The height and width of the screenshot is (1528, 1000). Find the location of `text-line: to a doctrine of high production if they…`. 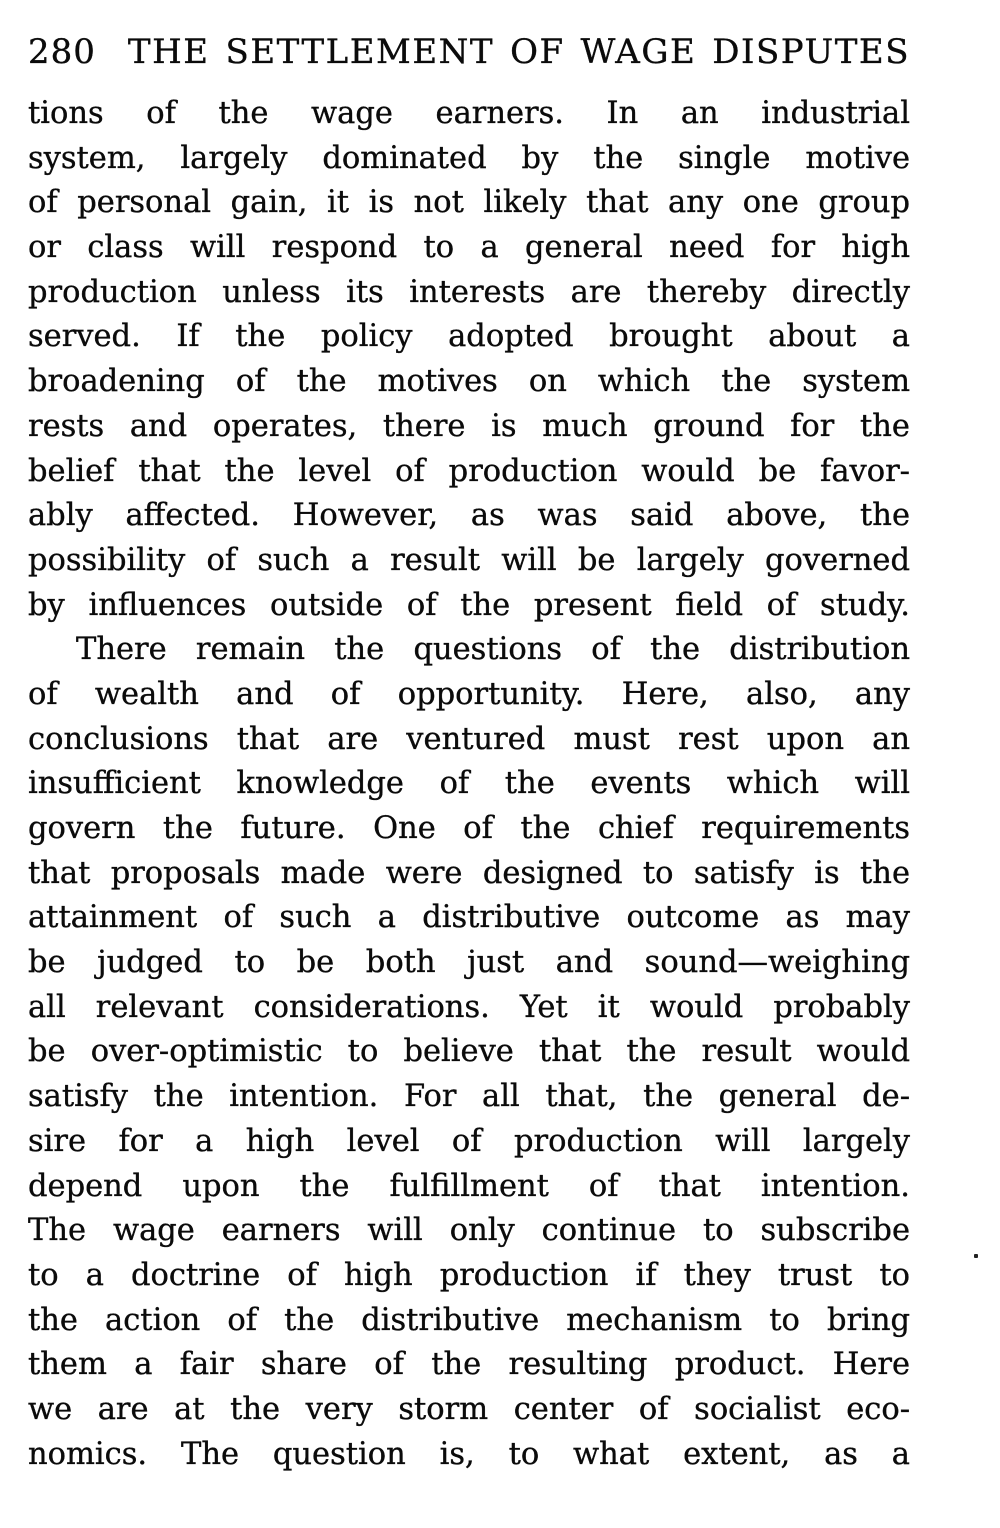

text-line: to a doctrine of high production if they… is located at coordinates (469, 1275).